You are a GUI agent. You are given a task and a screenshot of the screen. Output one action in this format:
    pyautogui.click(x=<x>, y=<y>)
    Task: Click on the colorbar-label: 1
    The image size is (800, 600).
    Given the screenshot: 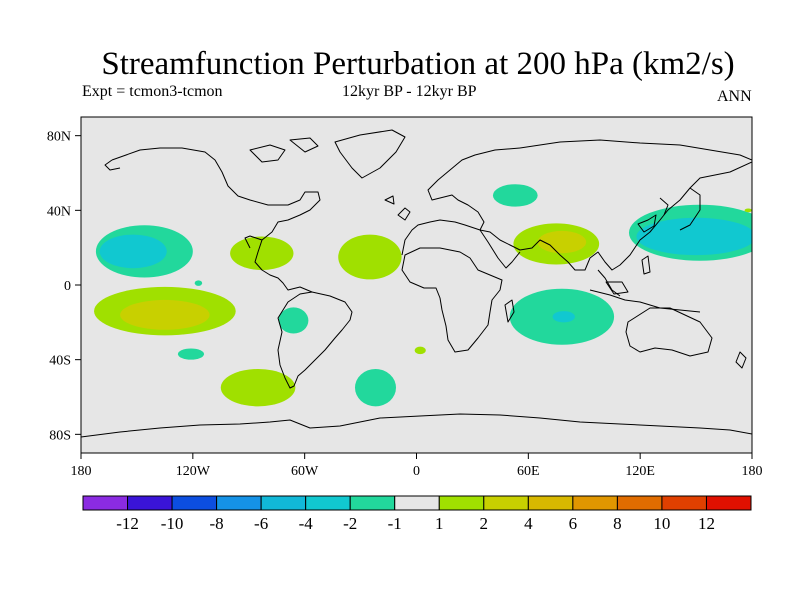 What is the action you would take?
    pyautogui.click(x=439, y=523)
    